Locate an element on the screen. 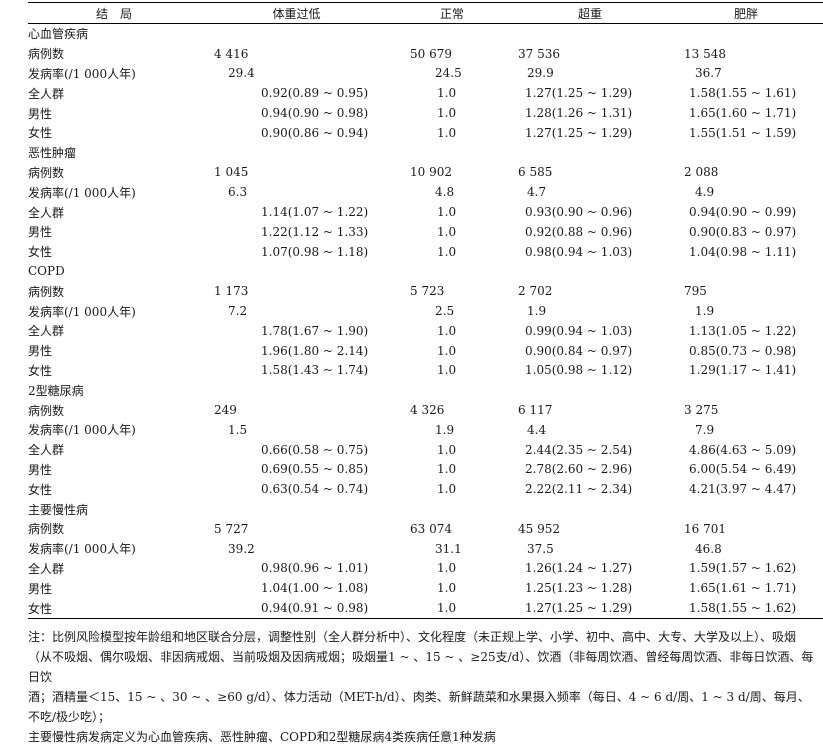 This screenshot has height=747, width=823. table-cell: 4.8 is located at coordinates (445, 192).